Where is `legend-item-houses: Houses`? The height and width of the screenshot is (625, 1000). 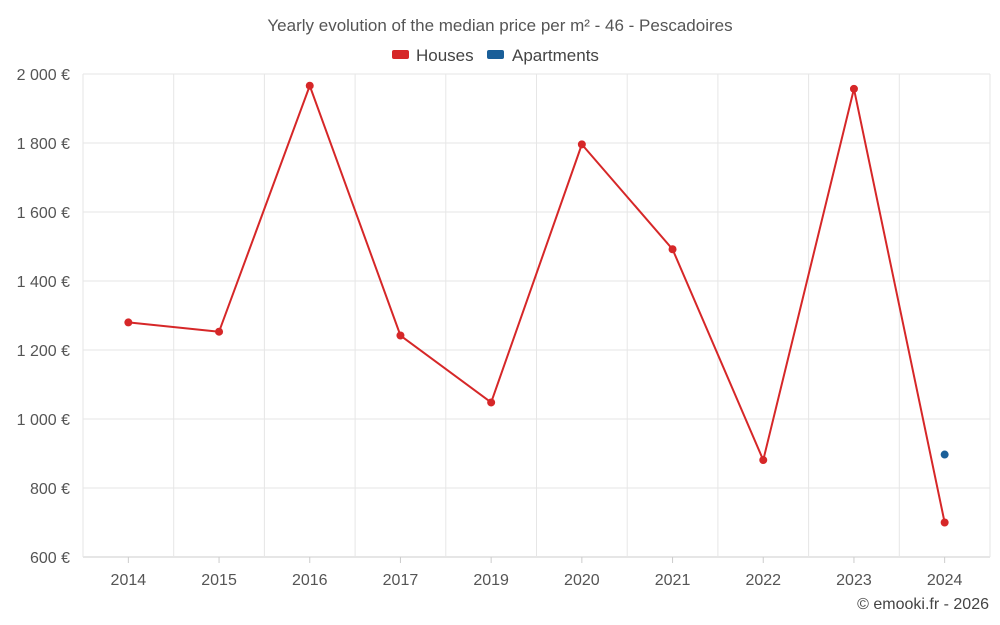
legend-item-houses: Houses is located at coordinates (433, 55).